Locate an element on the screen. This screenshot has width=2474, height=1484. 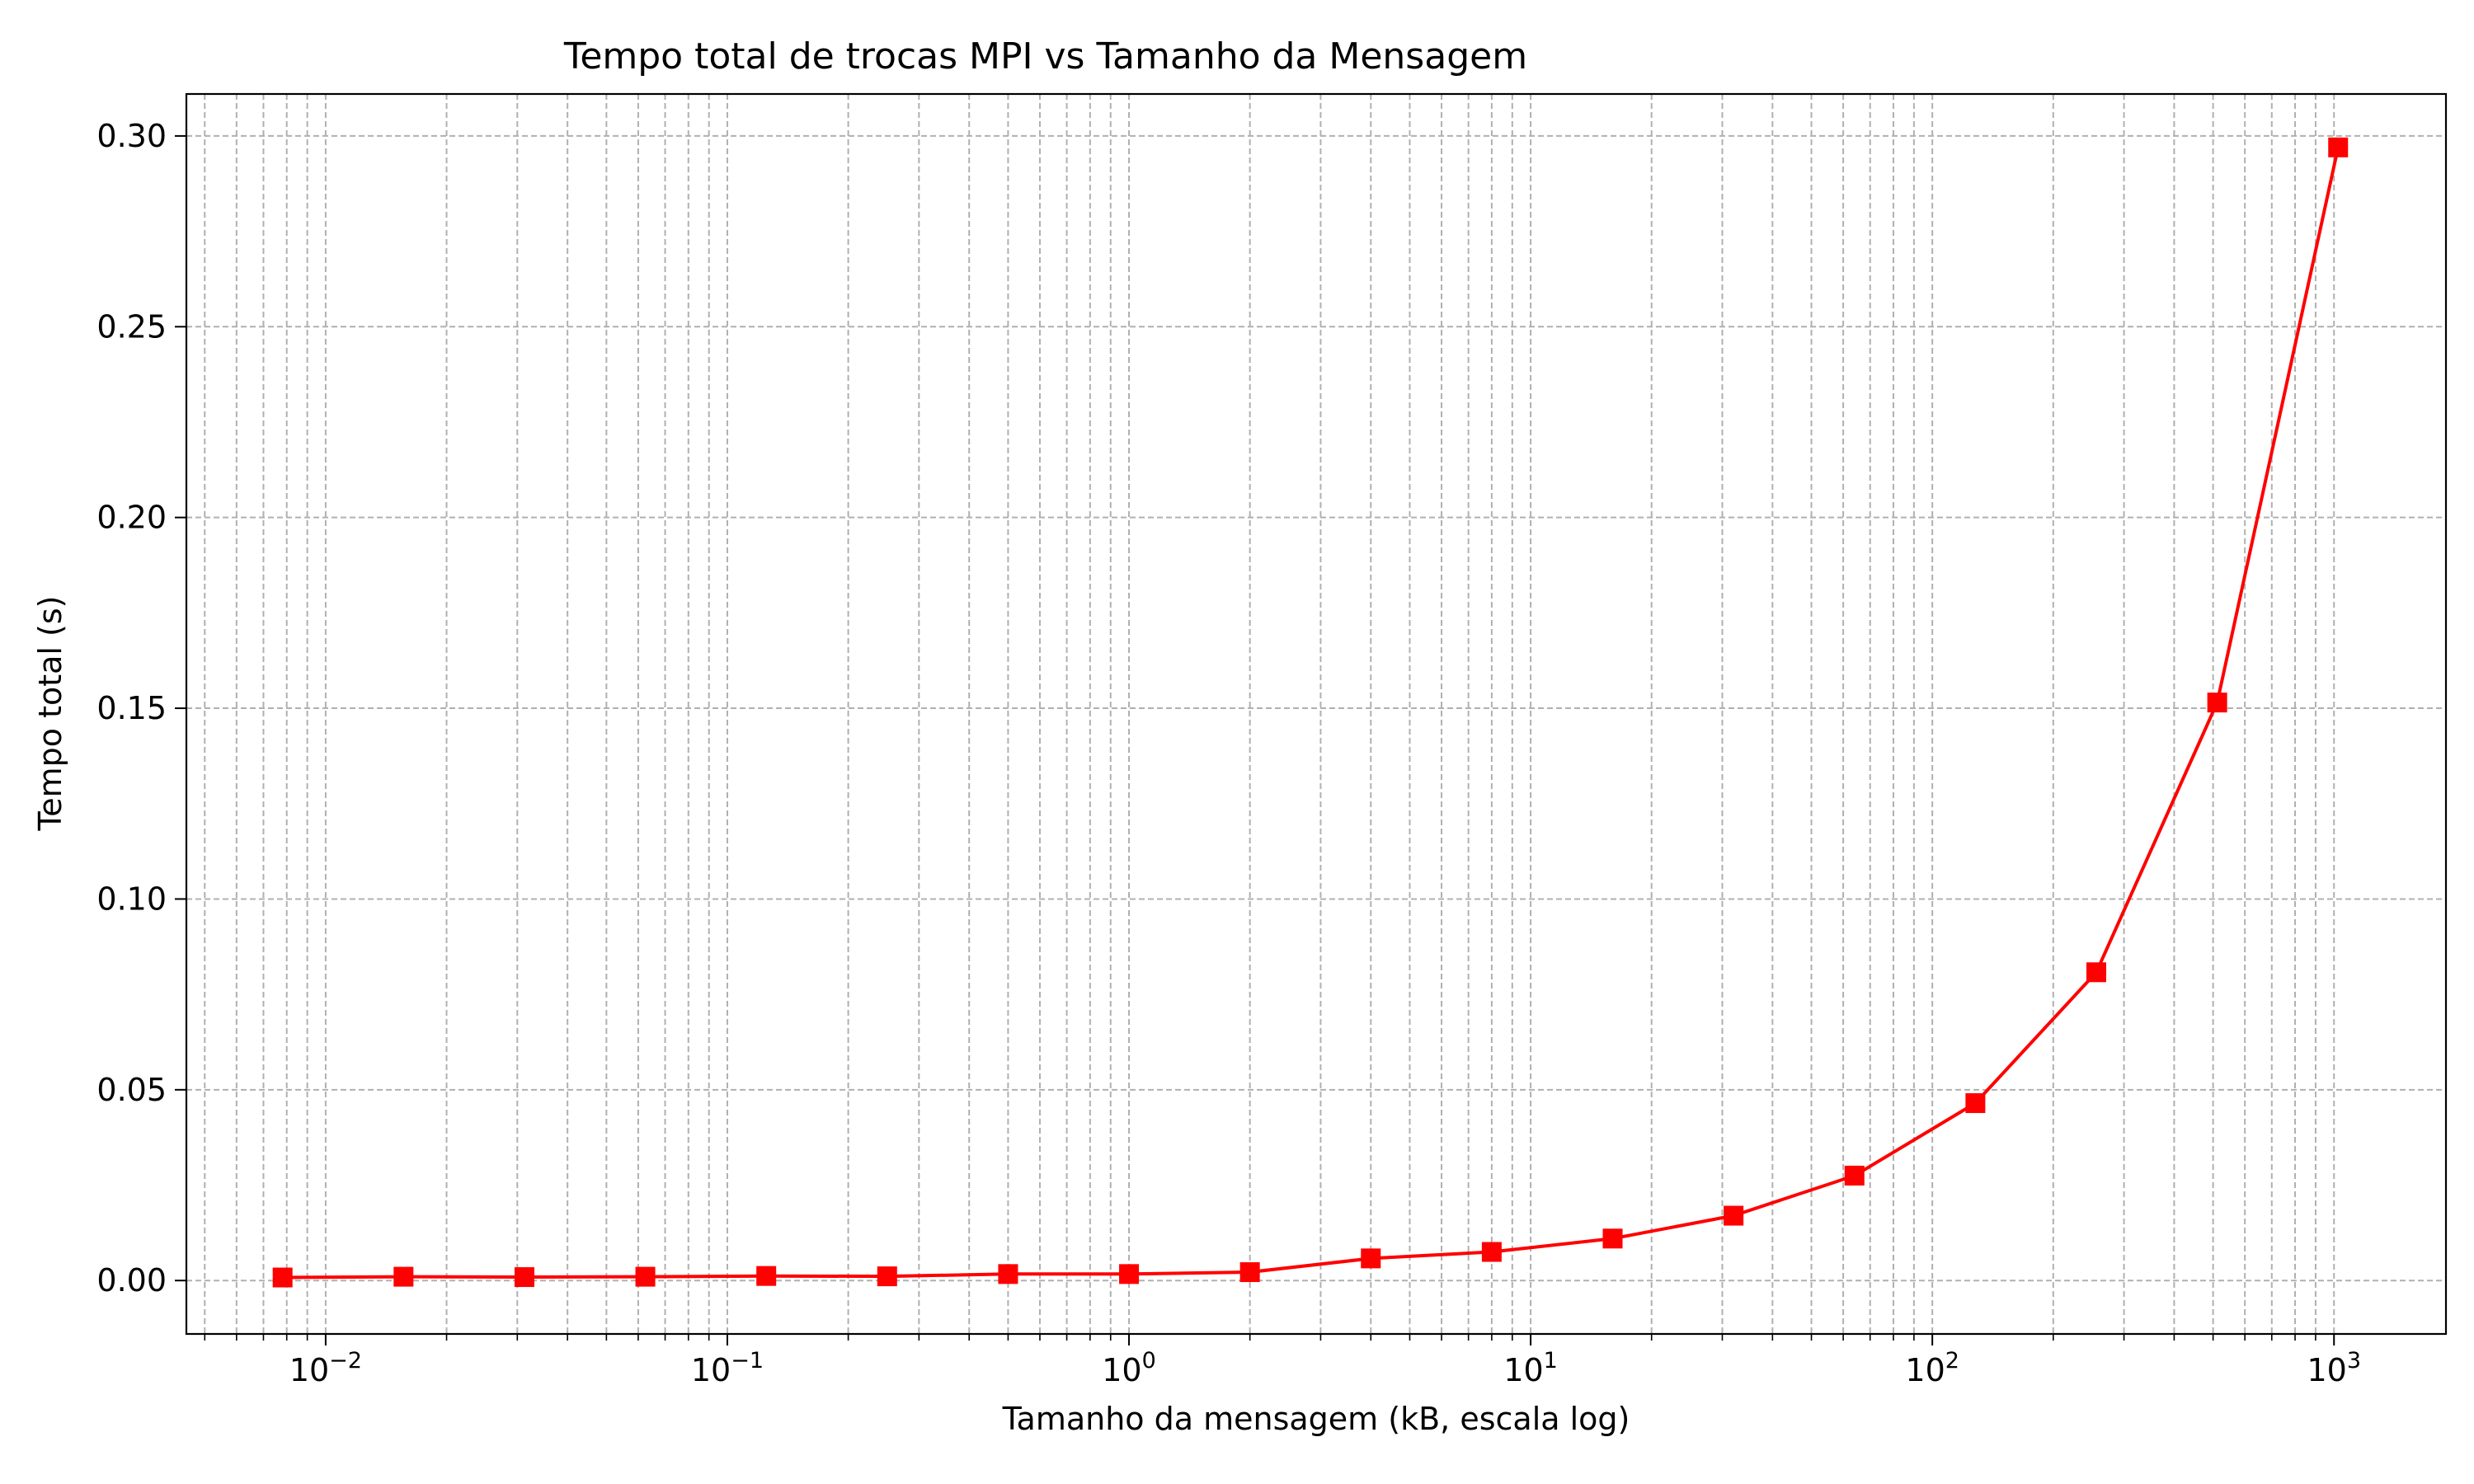
x-tick-label: 10⁻¹ is located at coordinates (727, 1368).